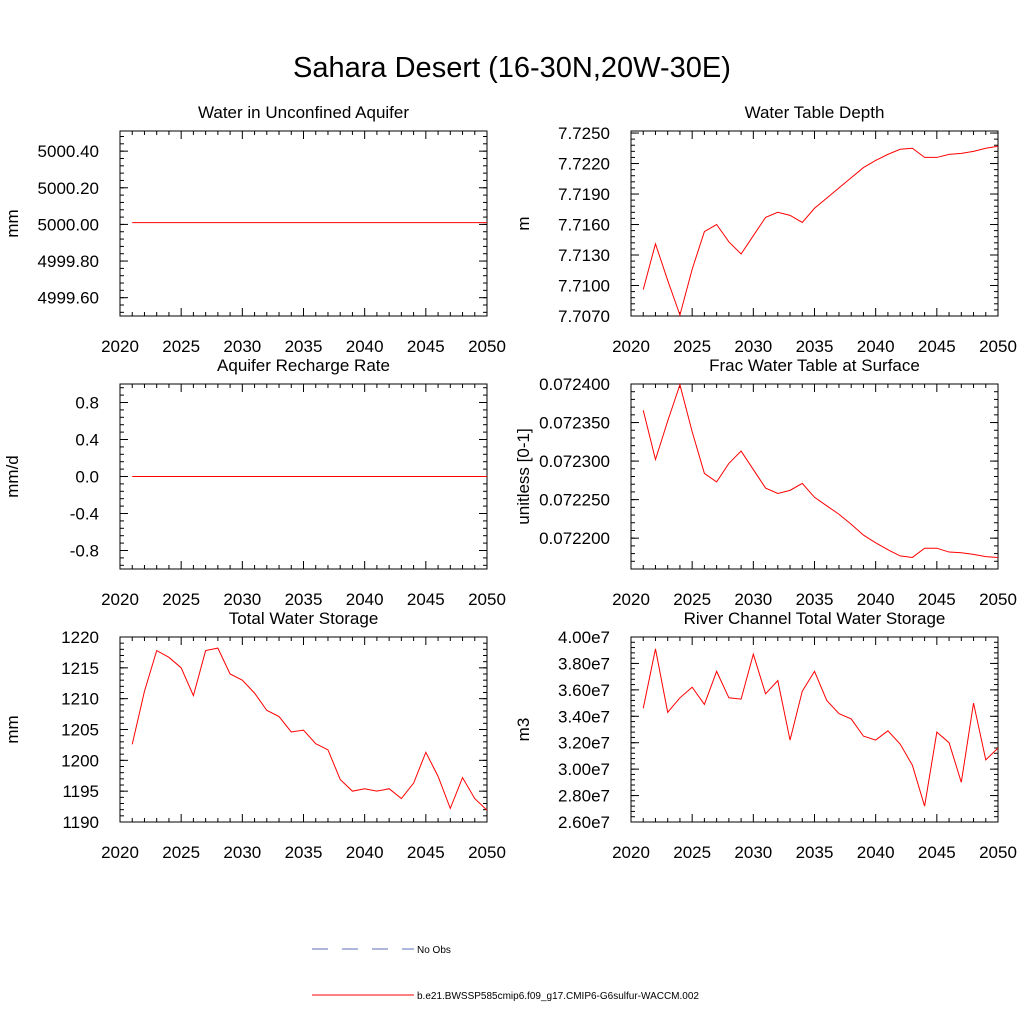  What do you see at coordinates (303, 365) in the screenshot?
I see `panel-title: Aquifer Recharge Rate` at bounding box center [303, 365].